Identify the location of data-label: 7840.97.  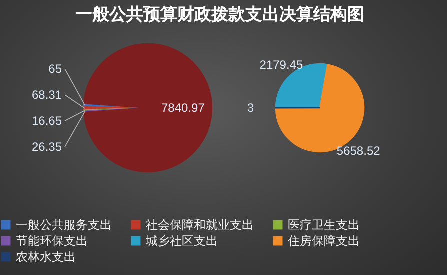
(184, 108).